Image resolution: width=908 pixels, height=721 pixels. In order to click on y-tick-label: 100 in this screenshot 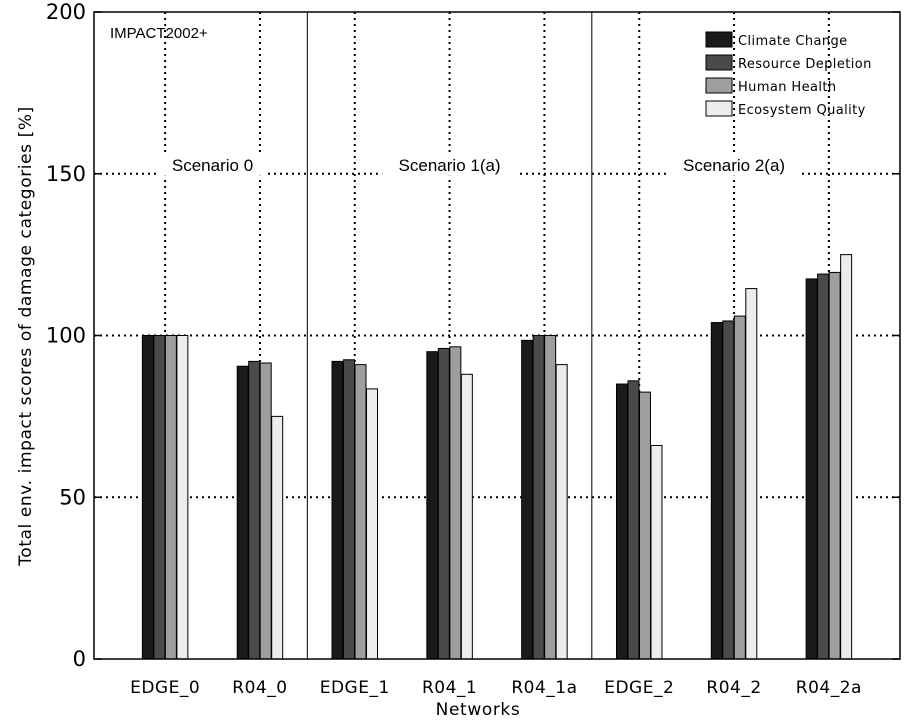, I will do `click(66, 336)`.